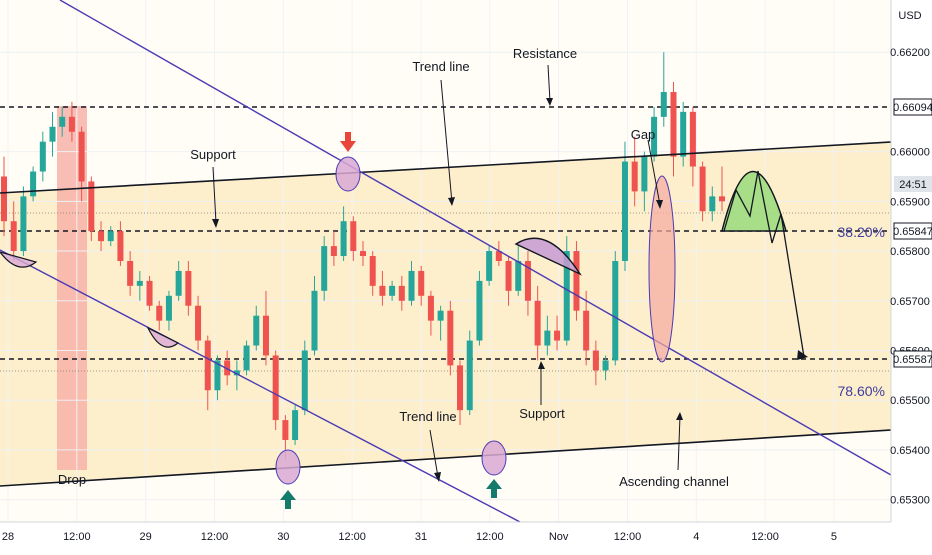  What do you see at coordinates (764, 264) in the screenshot?
I see `projection-path` at bounding box center [764, 264].